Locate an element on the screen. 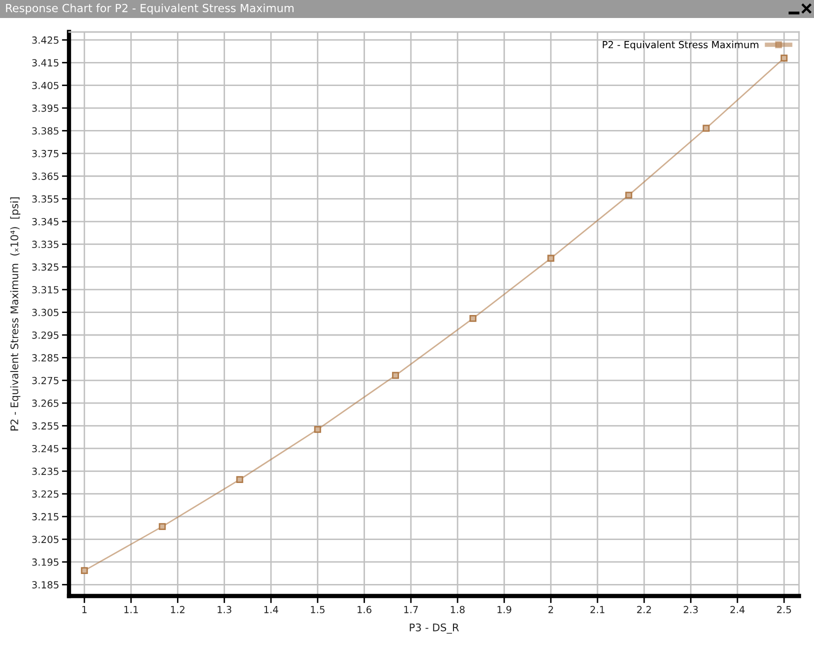  y-tick-label: 3.385 is located at coordinates (45, 131).